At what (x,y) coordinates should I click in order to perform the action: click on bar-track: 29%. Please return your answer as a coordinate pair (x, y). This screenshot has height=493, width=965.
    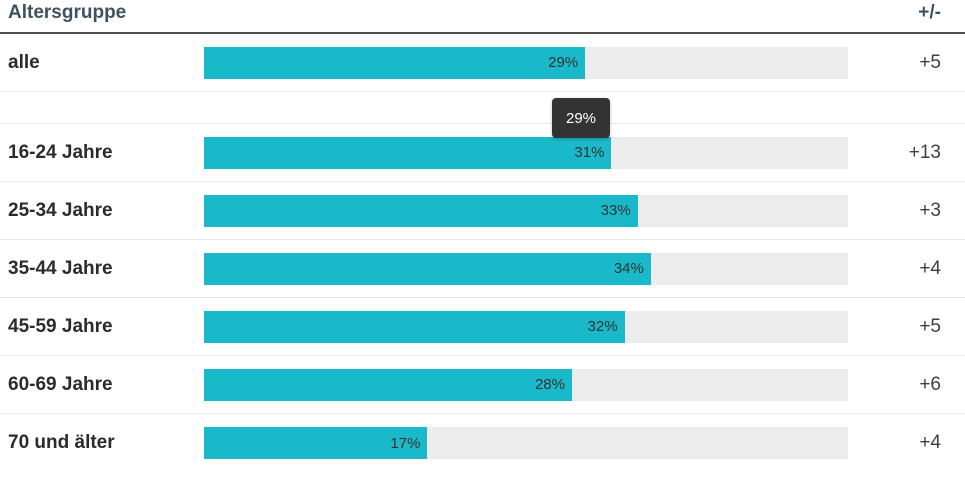
    Looking at the image, I should click on (526, 62).